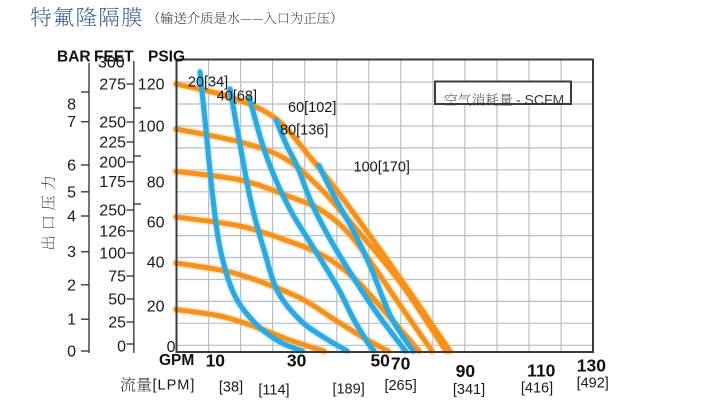  What do you see at coordinates (71, 166) in the screenshot?
I see `svg-text: 6` at bounding box center [71, 166].